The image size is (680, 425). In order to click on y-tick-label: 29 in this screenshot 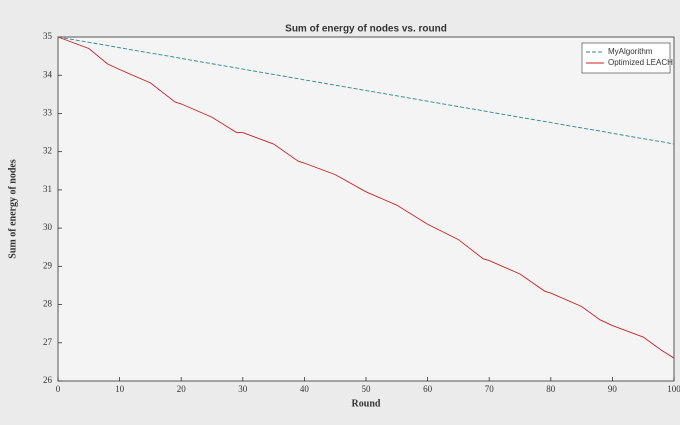, I will do `click(48, 265)`.